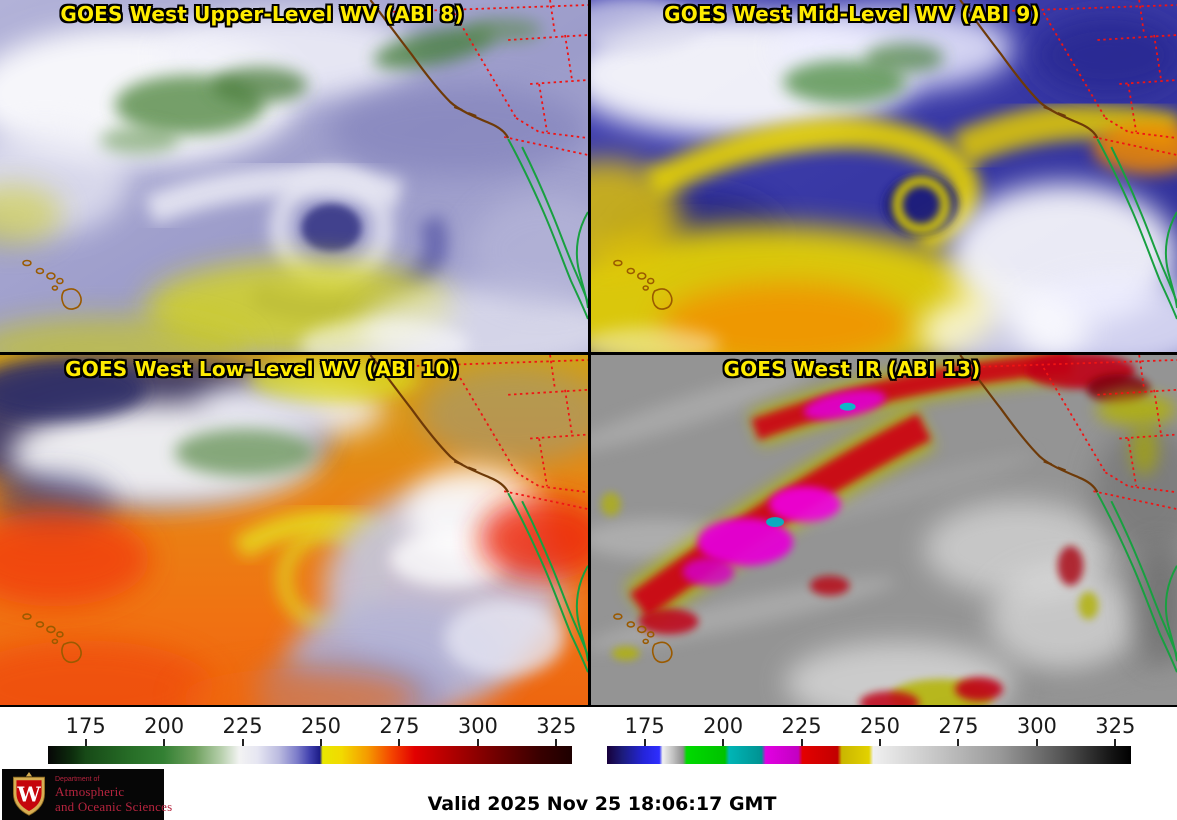  What do you see at coordinates (77, 779) in the screenshot?
I see `logo-department-line: Department of` at bounding box center [77, 779].